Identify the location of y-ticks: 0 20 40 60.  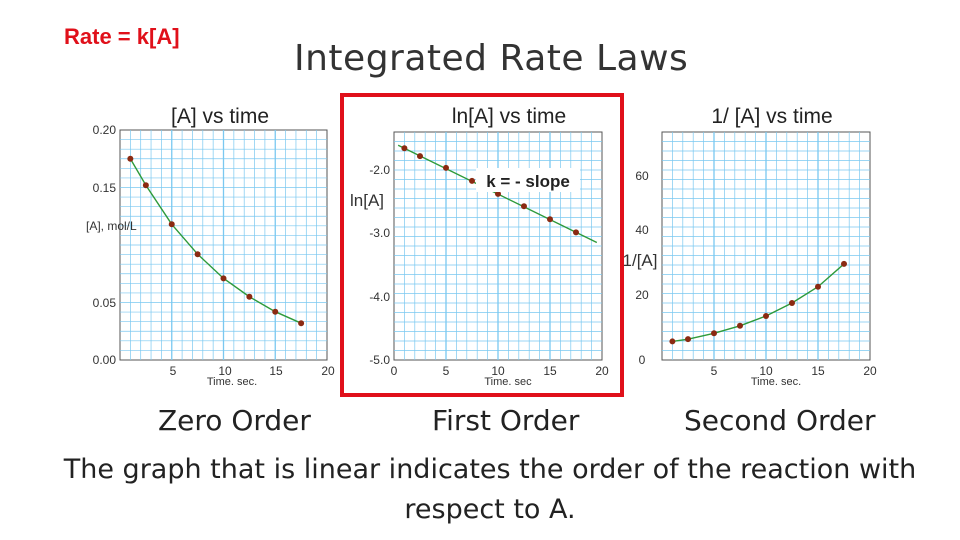
(642, 268).